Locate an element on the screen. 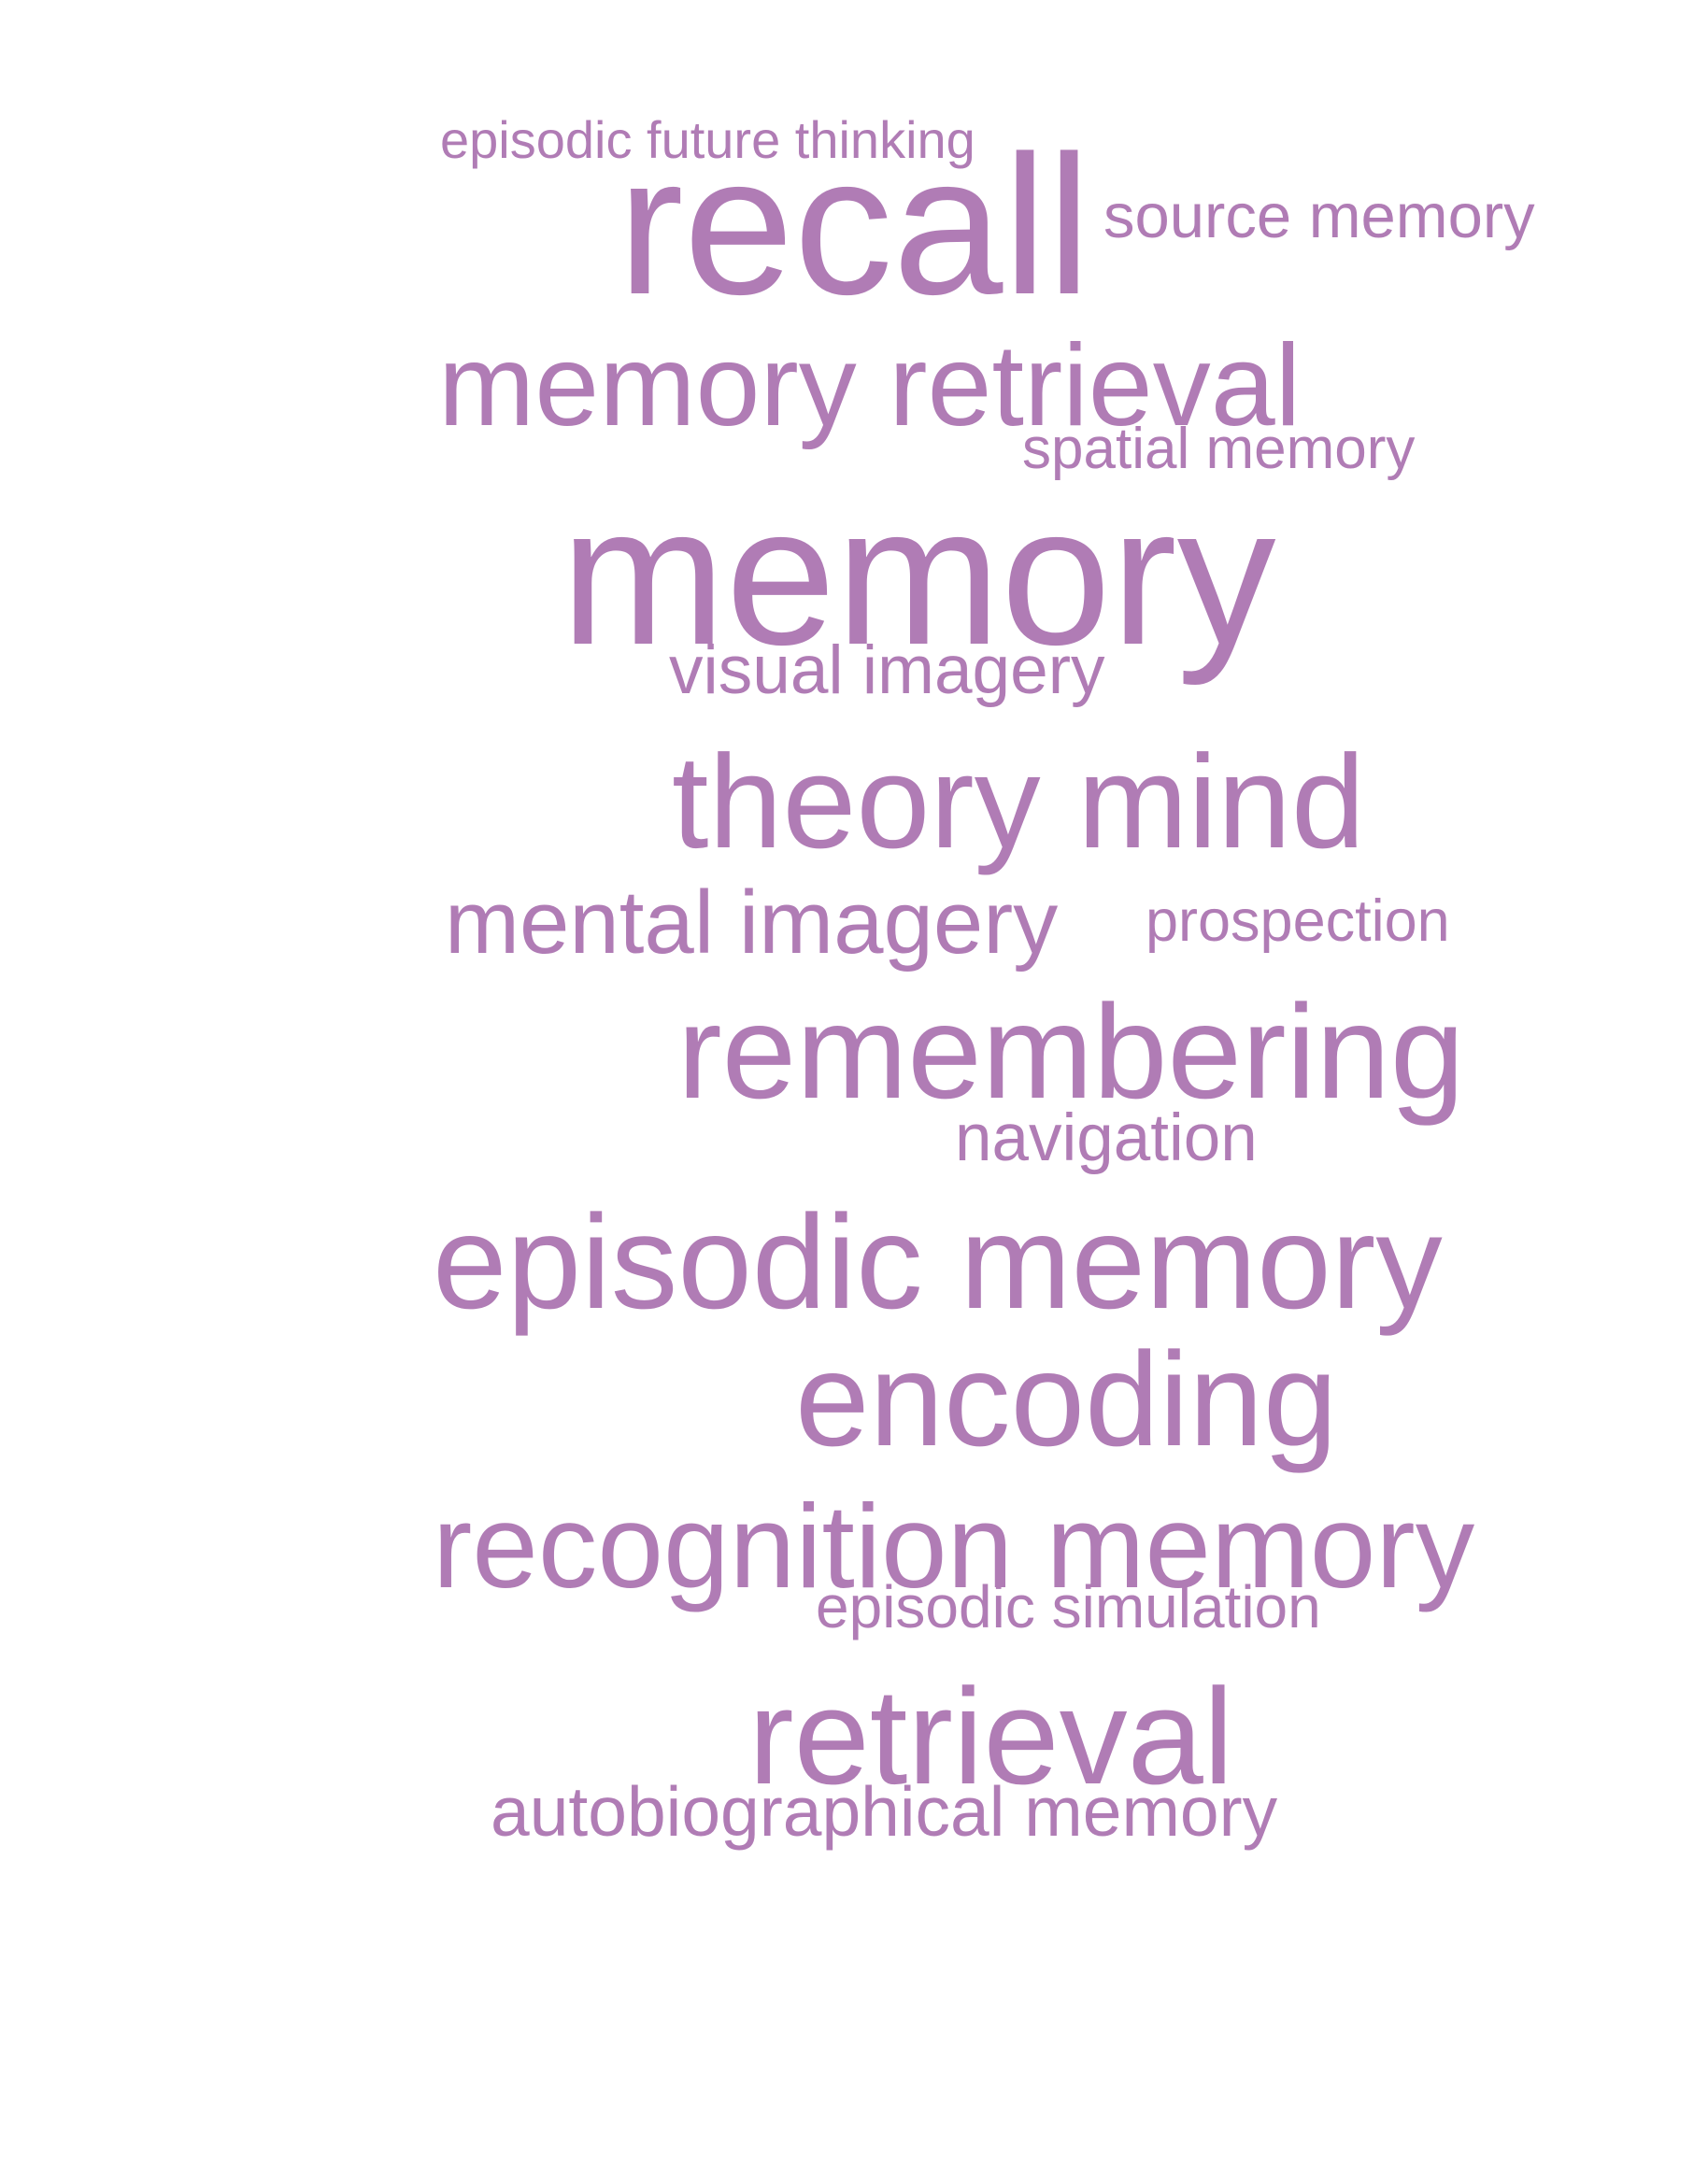 The image size is (1708, 2158). word-autobiographical-memory: autobiographical memory is located at coordinates (885, 1811).